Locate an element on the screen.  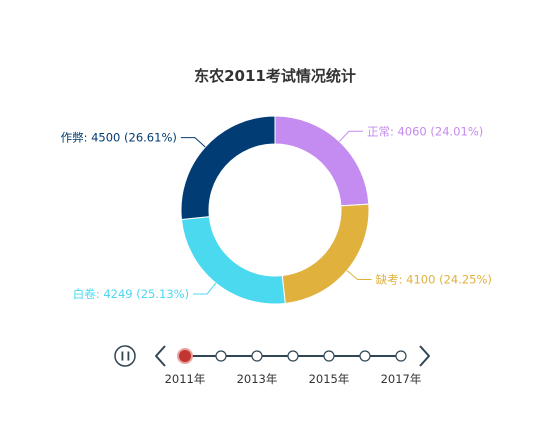
slice-label-3: 作弊: 4500 (26.61%) is located at coordinates (119, 138).